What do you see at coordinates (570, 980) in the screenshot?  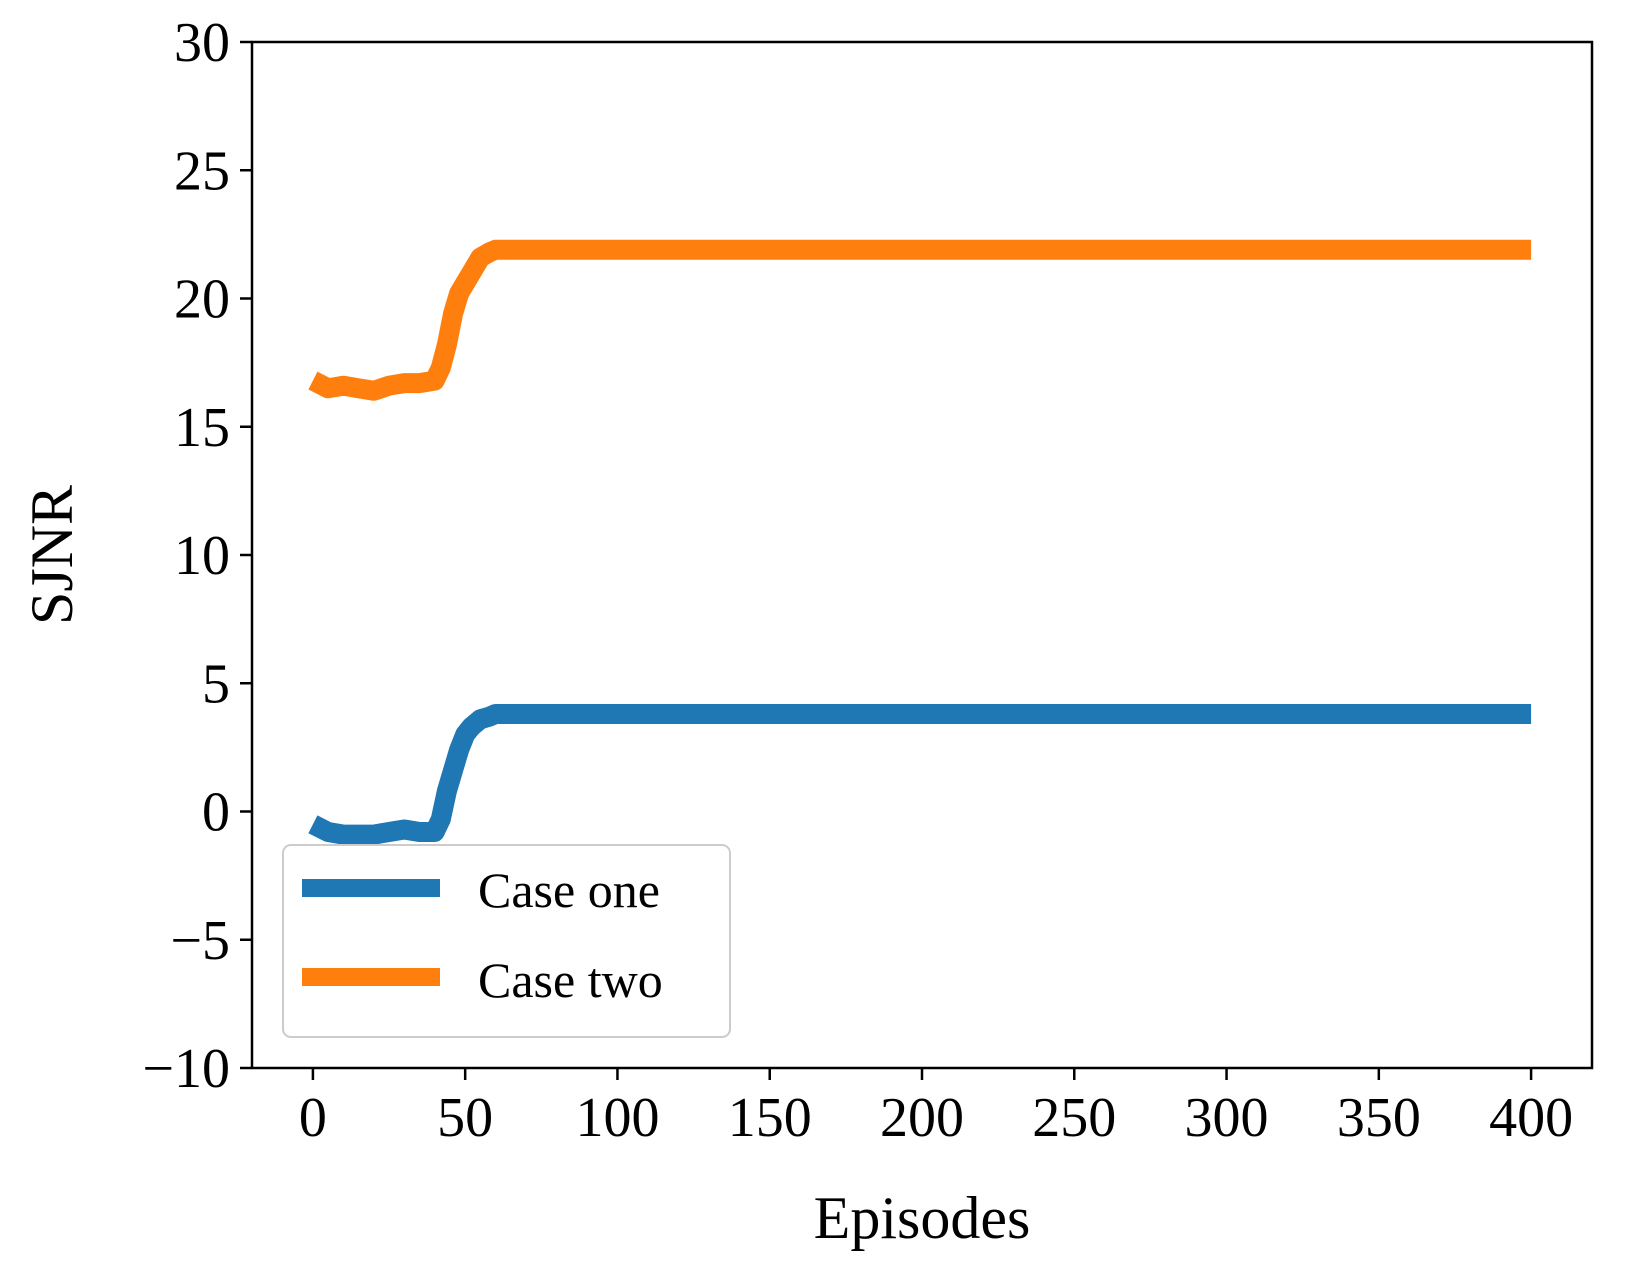 I see `legend-label-case-two: Case two` at bounding box center [570, 980].